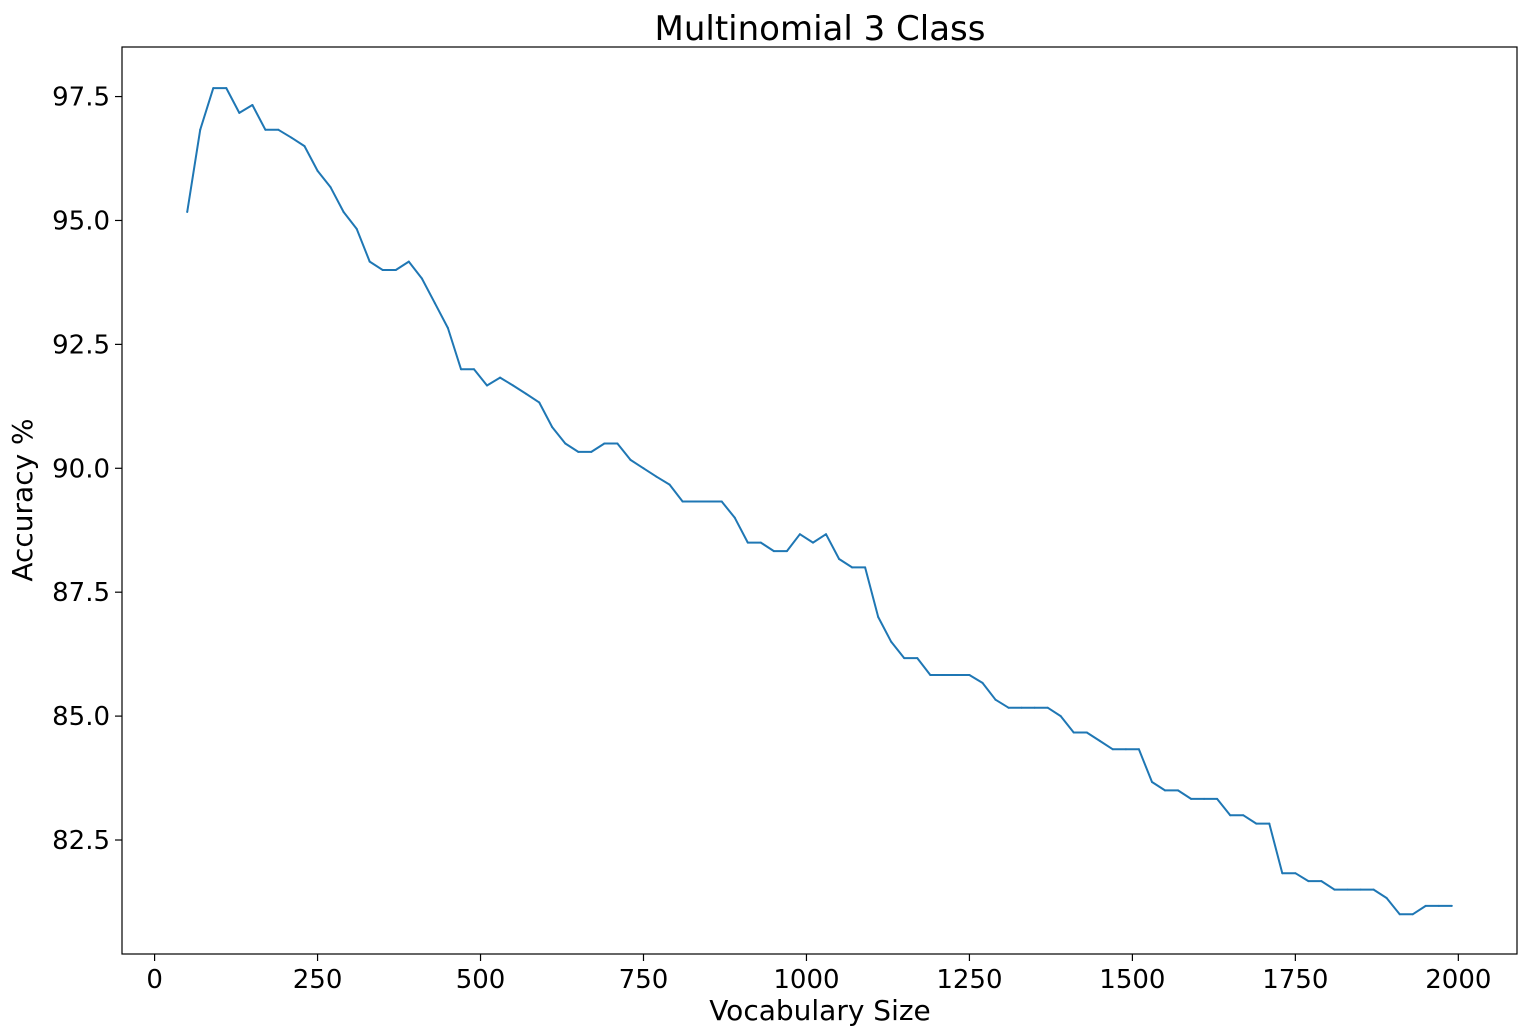  What do you see at coordinates (820, 1010) in the screenshot?
I see `x-axis-label: Vocabulary Size` at bounding box center [820, 1010].